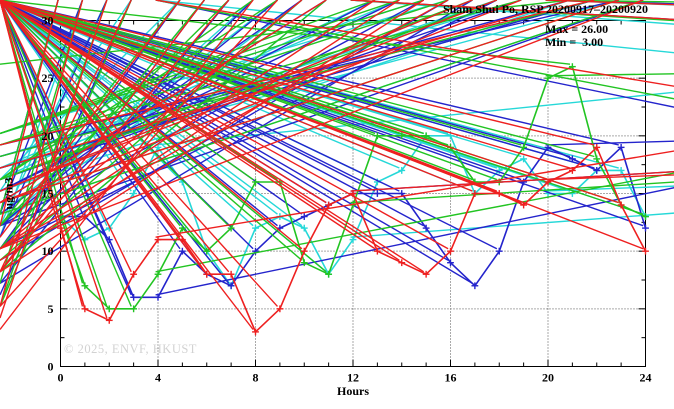 Image resolution: width=674 pixels, height=409 pixels. Describe the element at coordinates (256, 378) in the screenshot. I see `x-tick-label: 8` at that location.